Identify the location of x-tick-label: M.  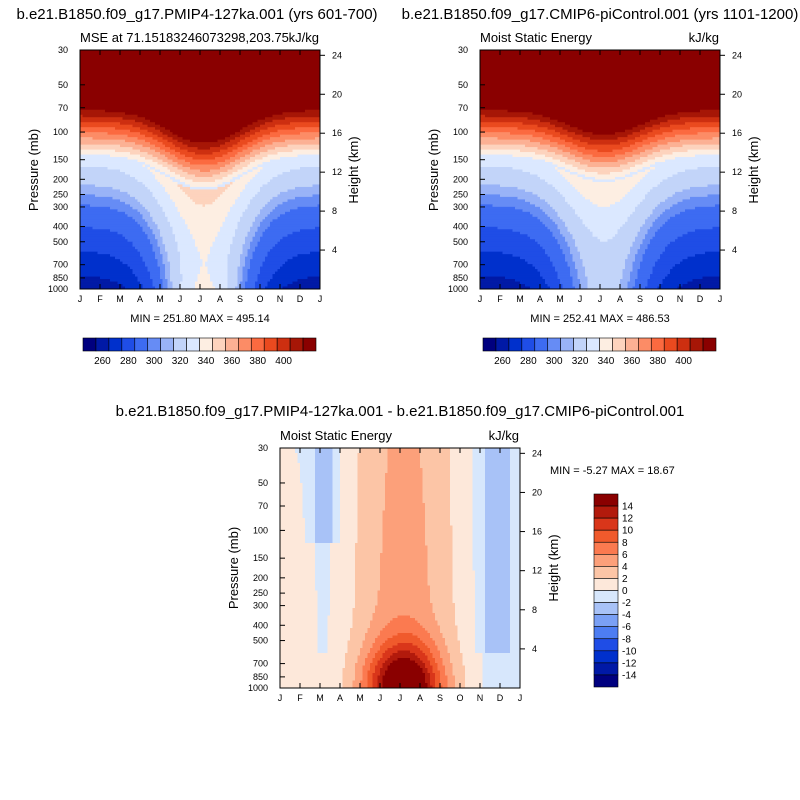
(520, 299).